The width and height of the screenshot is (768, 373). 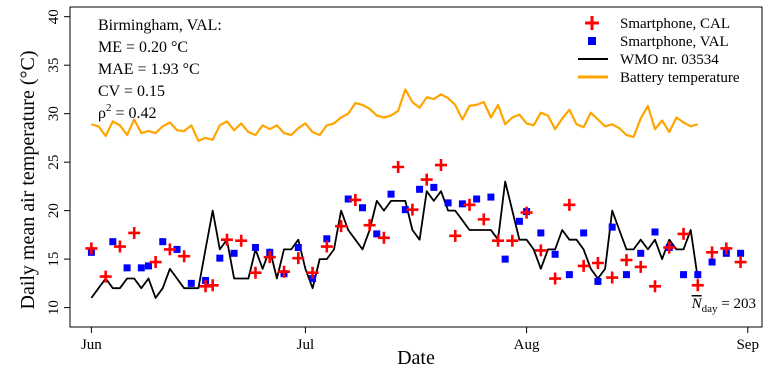 I want to click on legend-item-cal: Smartphone, CAL, so click(x=657, y=24).